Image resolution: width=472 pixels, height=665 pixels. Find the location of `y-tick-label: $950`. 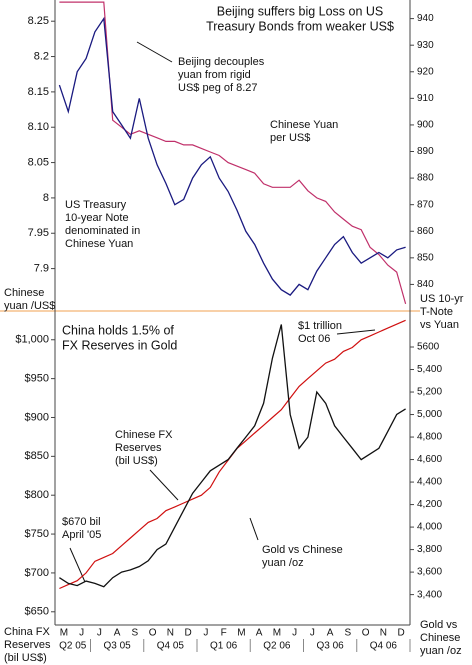

y-tick-label: $950 is located at coordinates (37, 379).